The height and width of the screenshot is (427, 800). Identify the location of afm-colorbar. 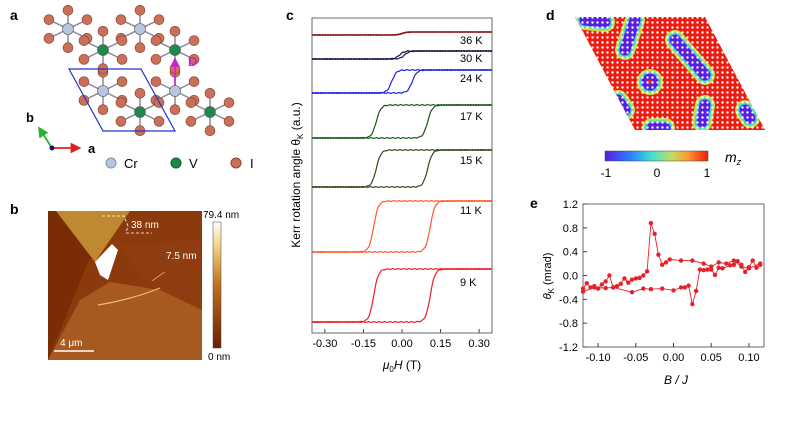
(217, 285).